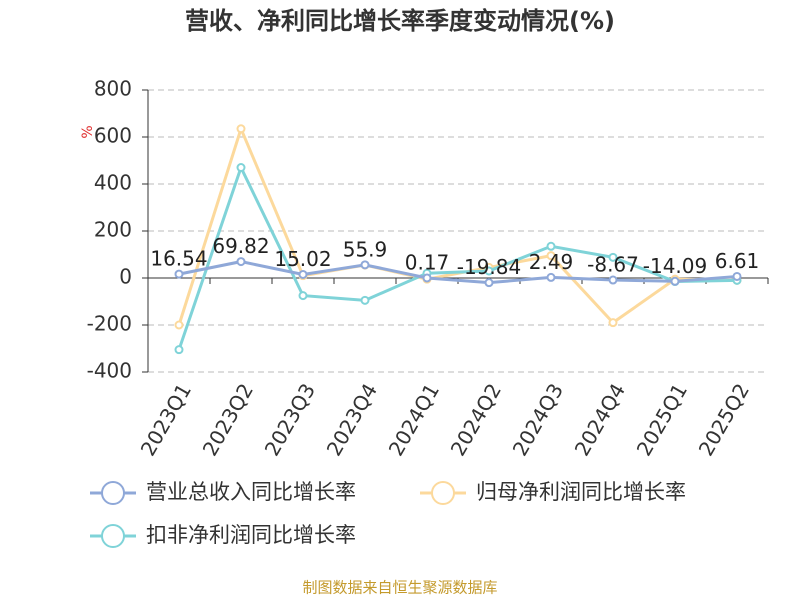 The height and width of the screenshot is (604, 800). I want to click on legend-label: 归母净利润同比增长率, so click(581, 492).